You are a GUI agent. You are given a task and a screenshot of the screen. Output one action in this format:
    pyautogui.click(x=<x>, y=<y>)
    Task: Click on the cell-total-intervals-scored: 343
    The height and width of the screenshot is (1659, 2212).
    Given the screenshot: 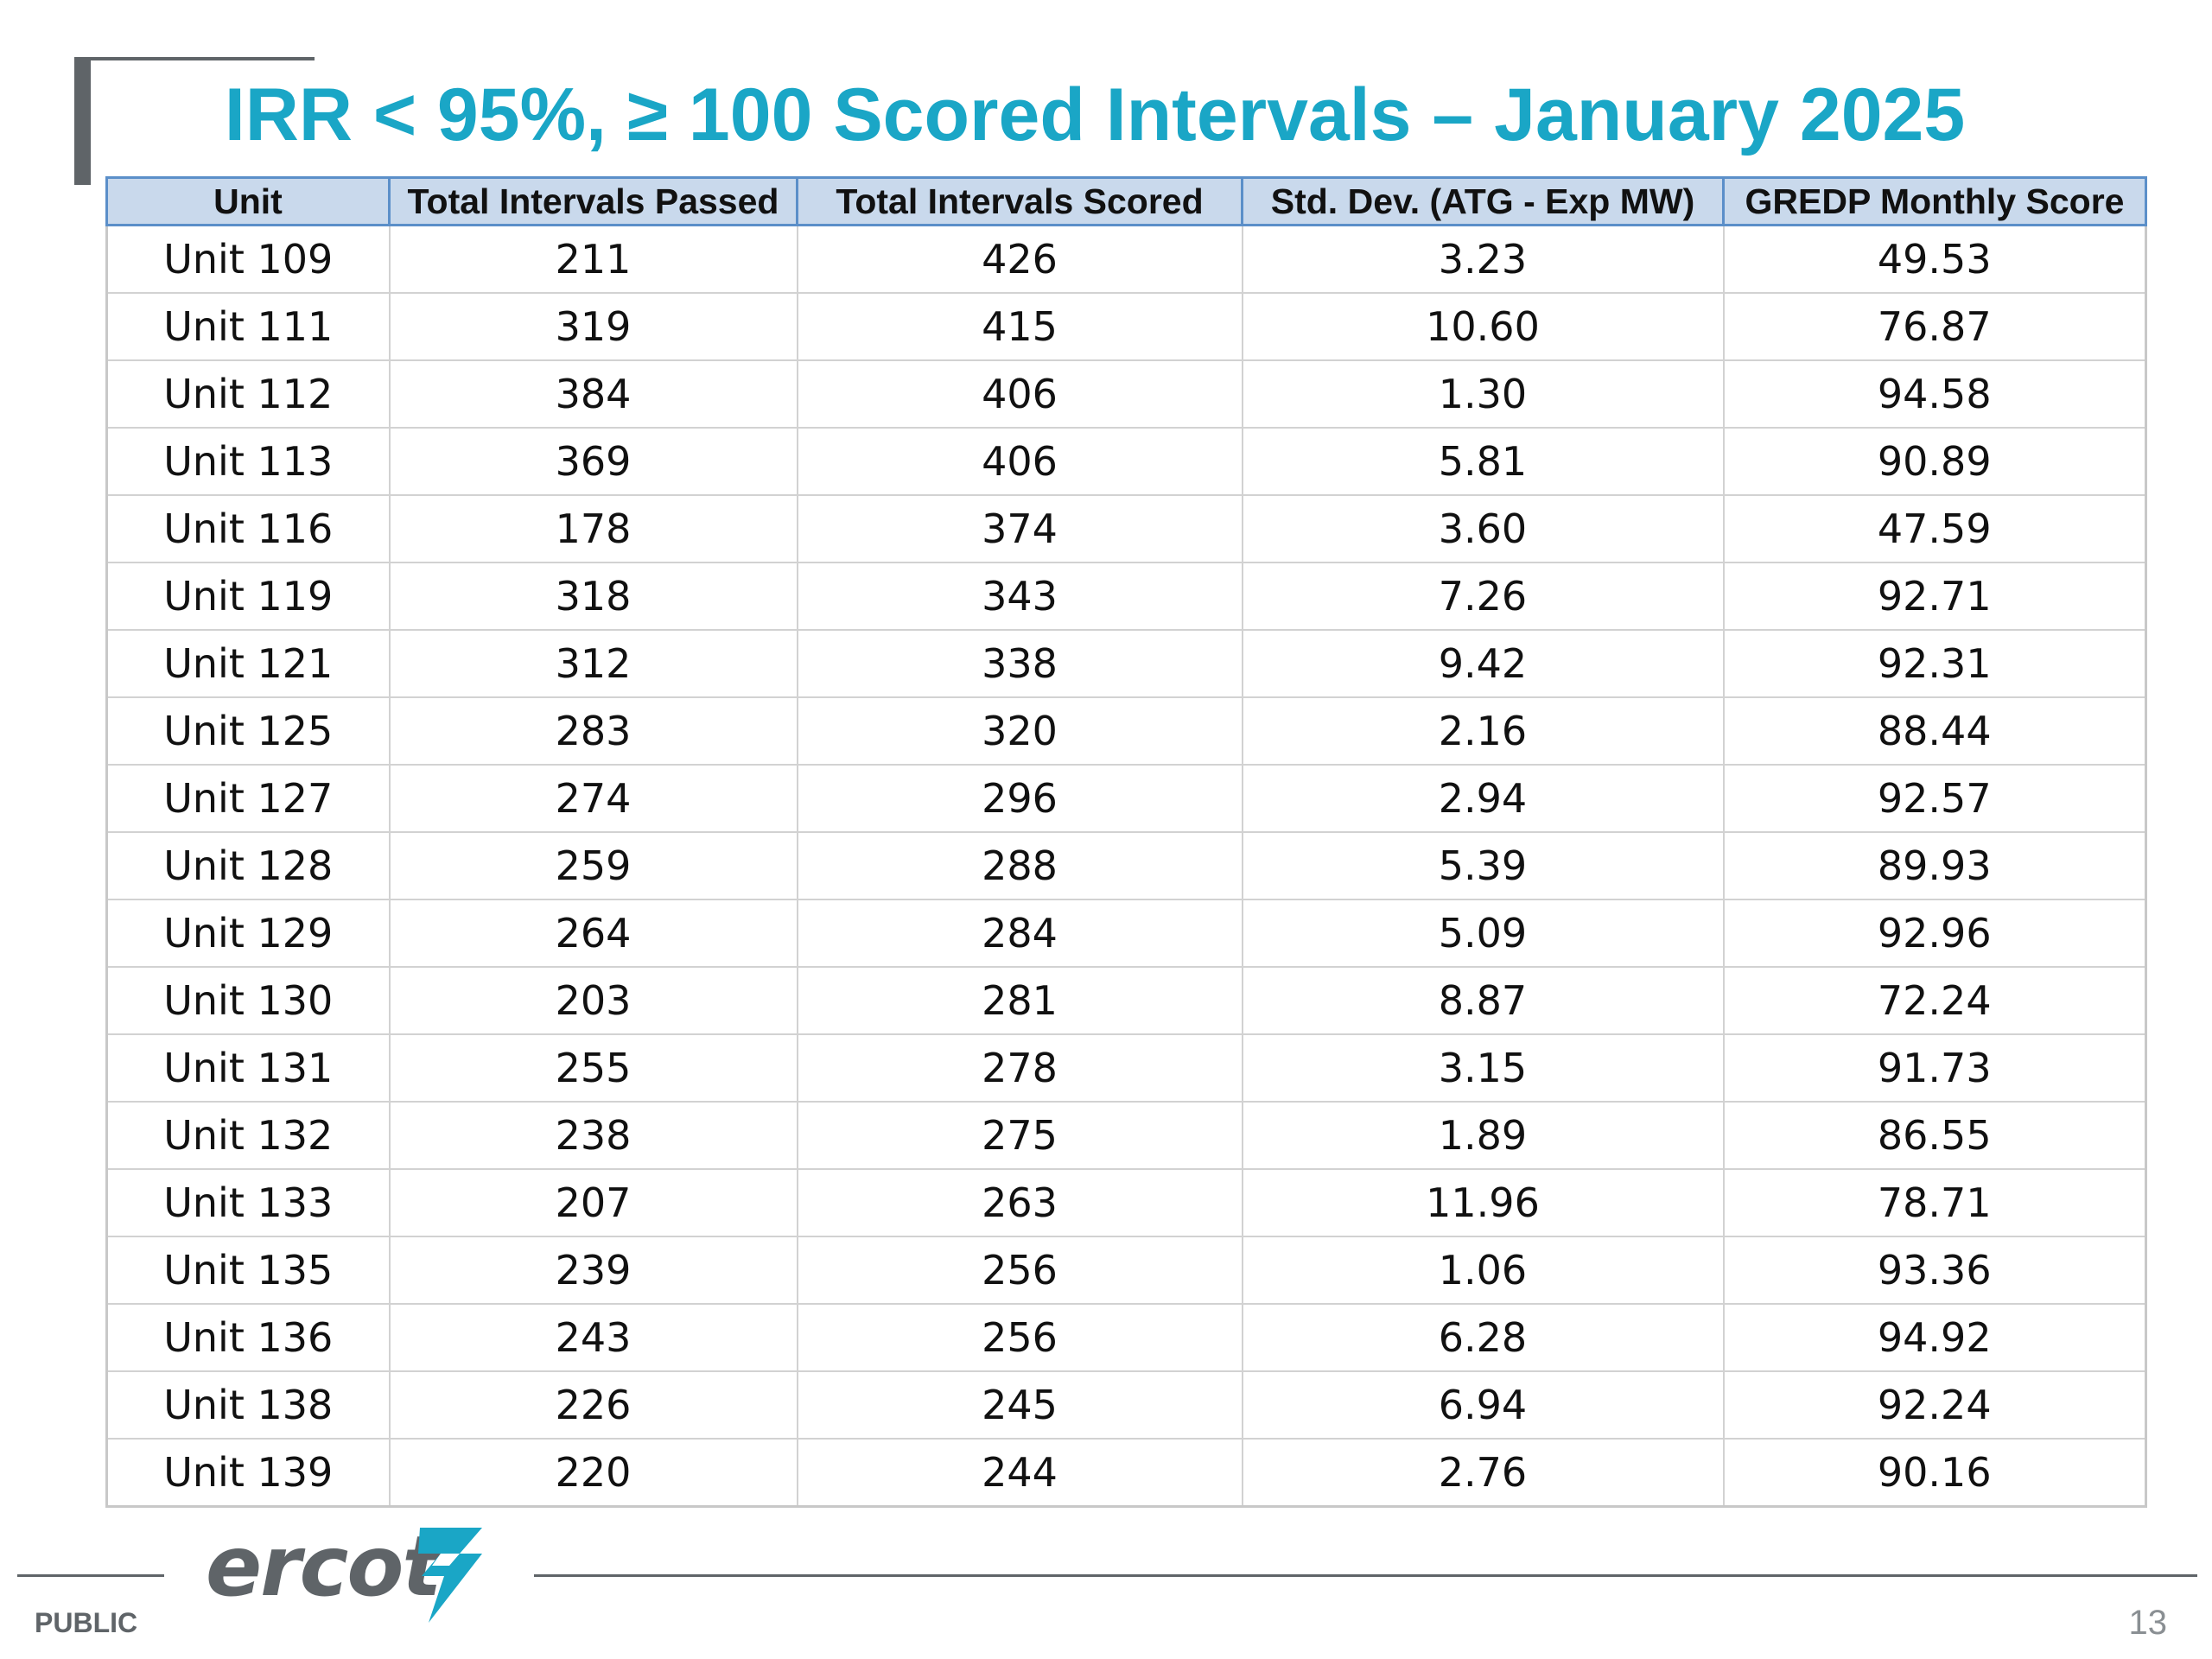 What is the action you would take?
    pyautogui.click(x=1019, y=596)
    